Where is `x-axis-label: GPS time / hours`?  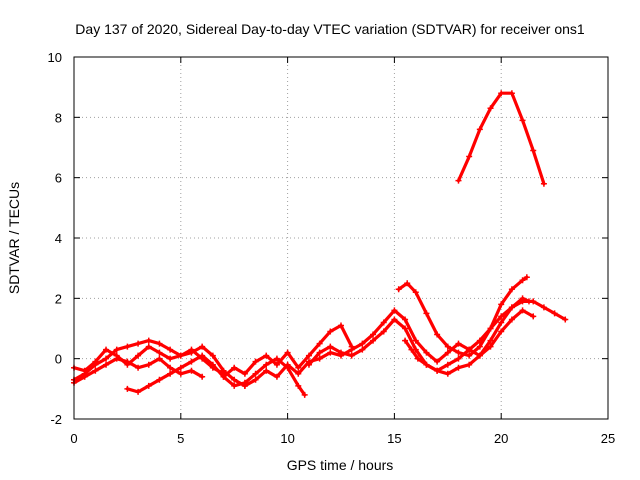
x-axis-label: GPS time / hours is located at coordinates (340, 465).